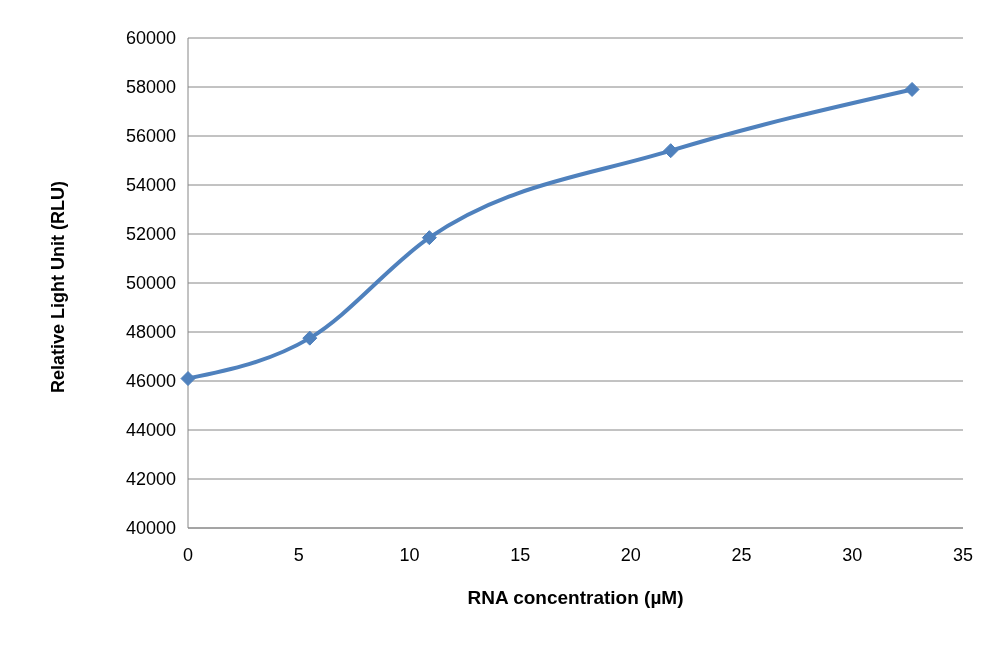 Image resolution: width=1002 pixels, height=659 pixels. What do you see at coordinates (150, 381) in the screenshot?
I see `y-tick-label: 46000` at bounding box center [150, 381].